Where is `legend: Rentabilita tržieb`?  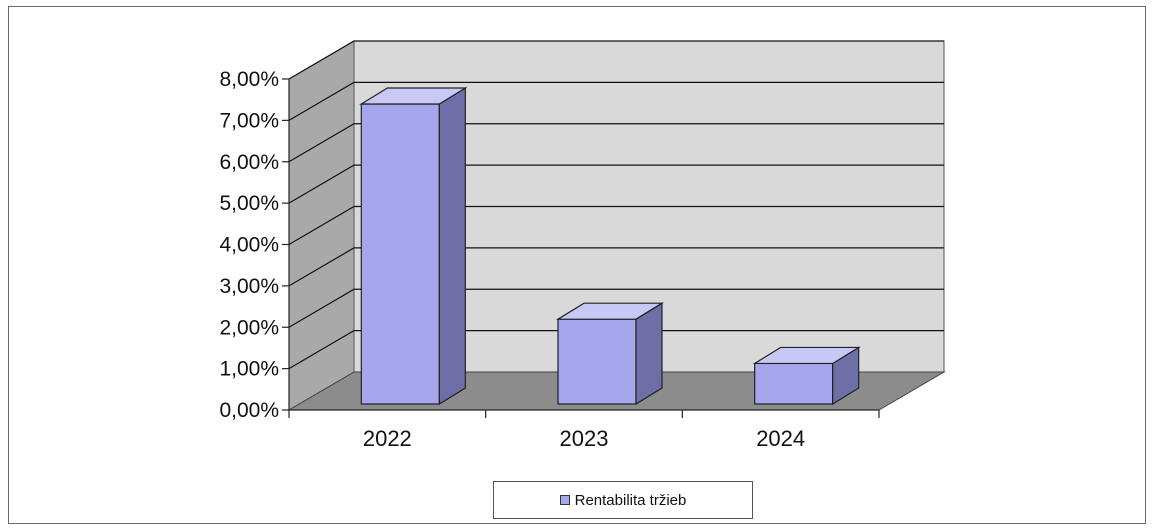 legend: Rentabilita tržieb is located at coordinates (623, 500).